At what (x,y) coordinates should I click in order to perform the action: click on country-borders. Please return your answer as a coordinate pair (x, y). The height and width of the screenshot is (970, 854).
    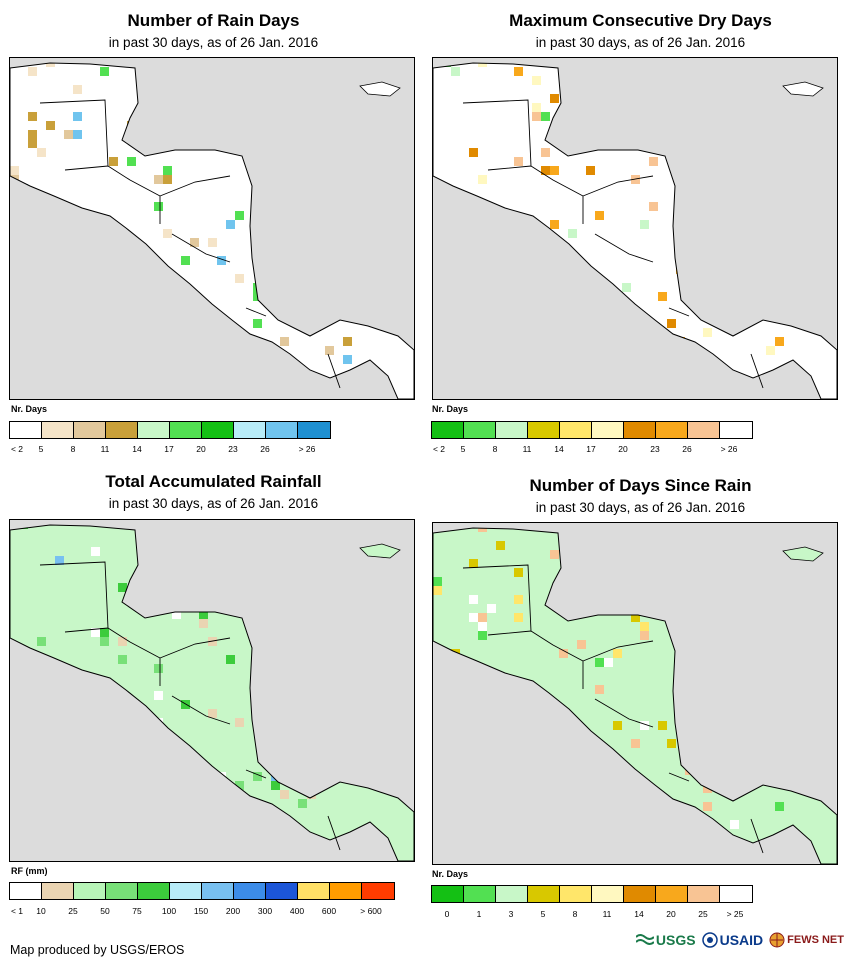
    Looking at the image, I should click on (190, 244).